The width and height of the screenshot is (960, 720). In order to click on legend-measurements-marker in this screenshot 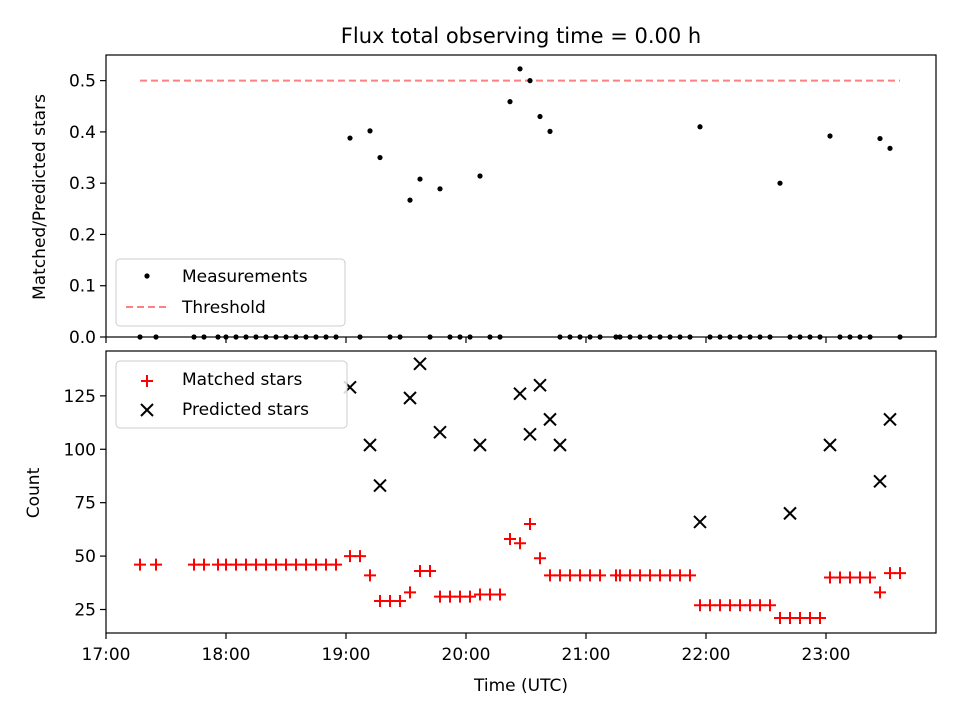, I will do `click(147, 276)`.